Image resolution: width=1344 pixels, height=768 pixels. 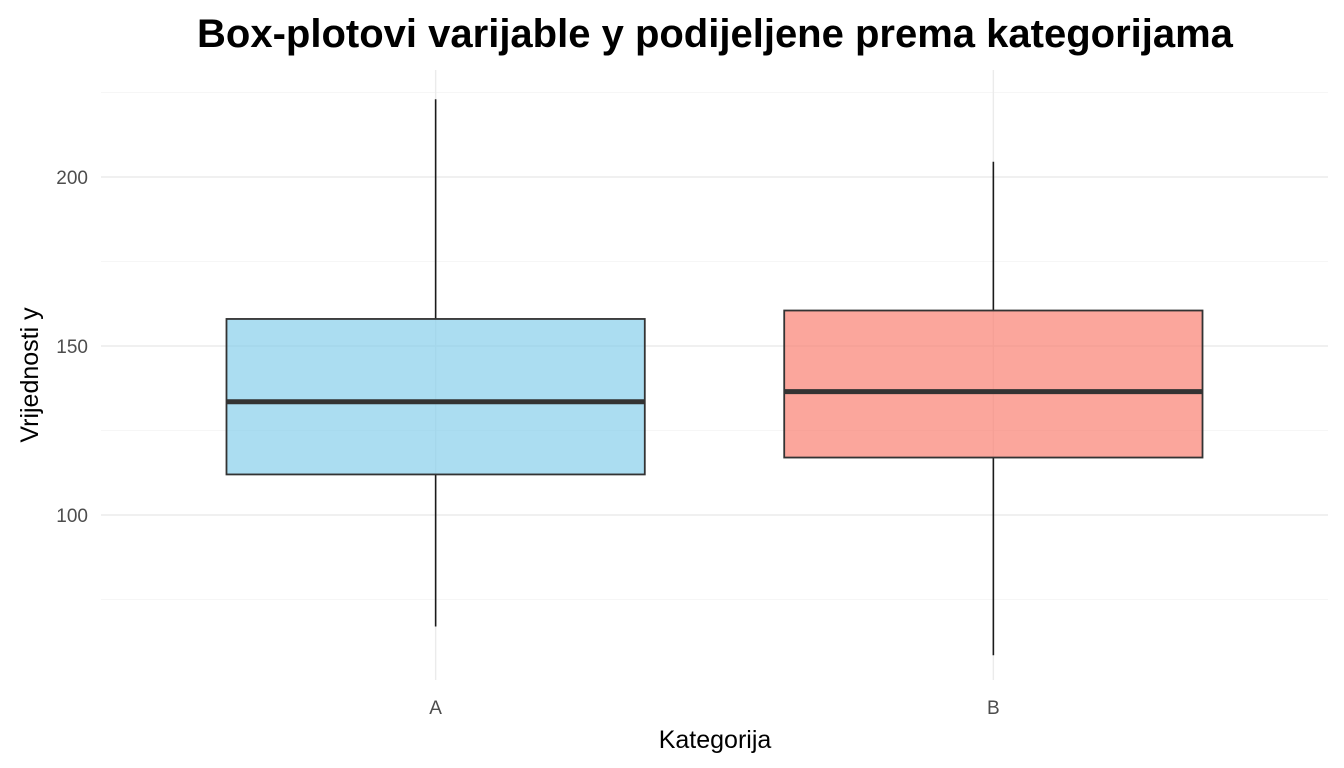 What do you see at coordinates (993, 708) in the screenshot?
I see `x-tick-label: B` at bounding box center [993, 708].